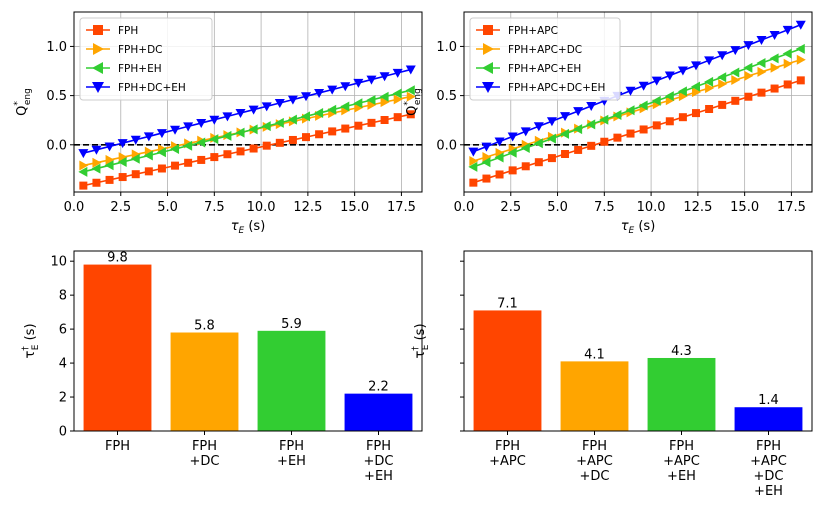  I want to click on y-tick-label: 0.0, so click(56, 145).